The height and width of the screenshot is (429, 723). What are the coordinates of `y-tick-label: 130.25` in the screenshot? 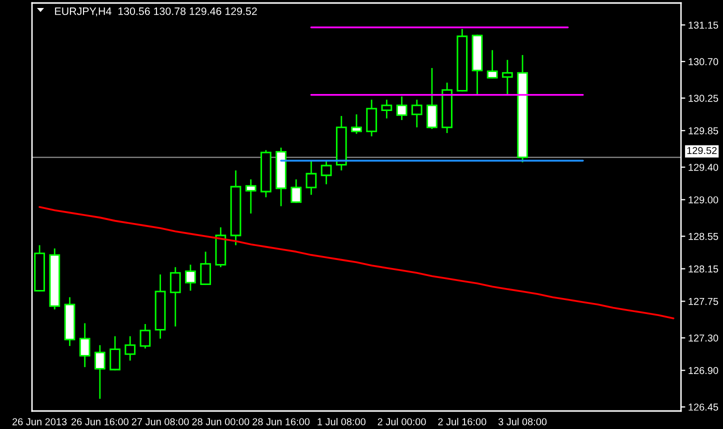 It's located at (703, 98).